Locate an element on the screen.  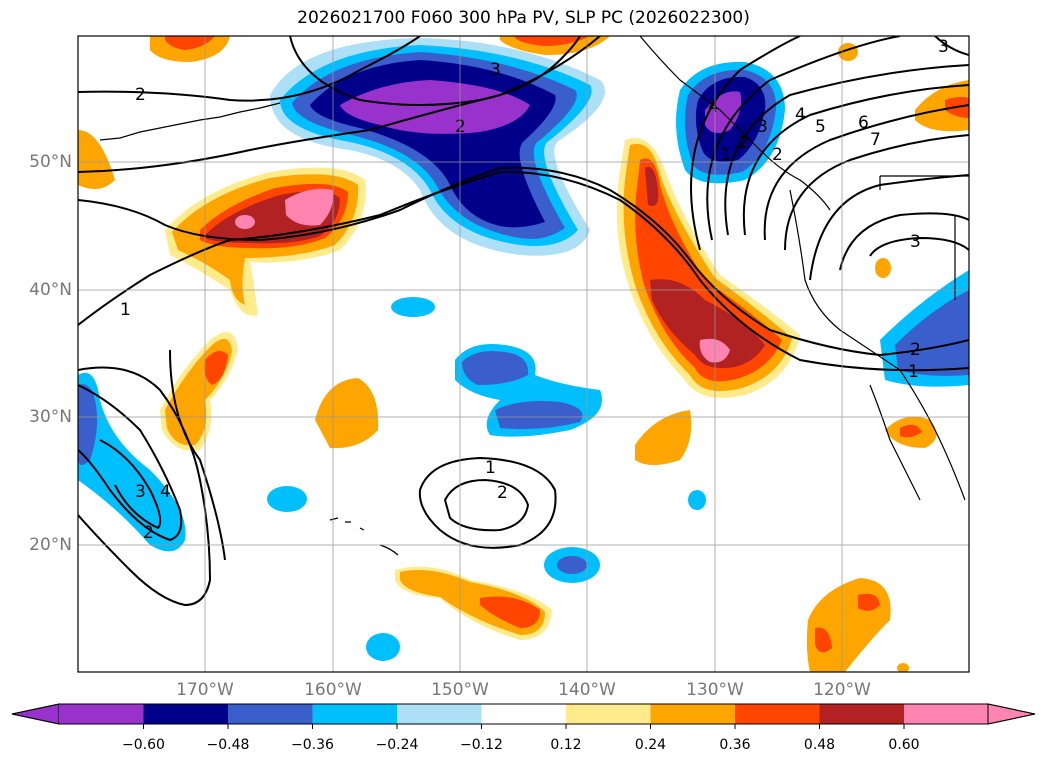
lon-label: 170°W is located at coordinates (205, 690).